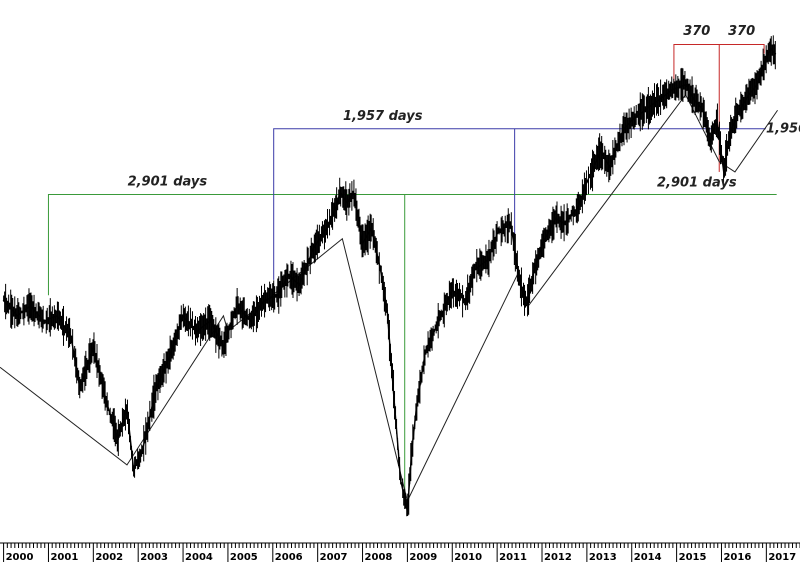  Describe the element at coordinates (244, 557) in the screenshot. I see `x-tick-label: 2005` at that location.